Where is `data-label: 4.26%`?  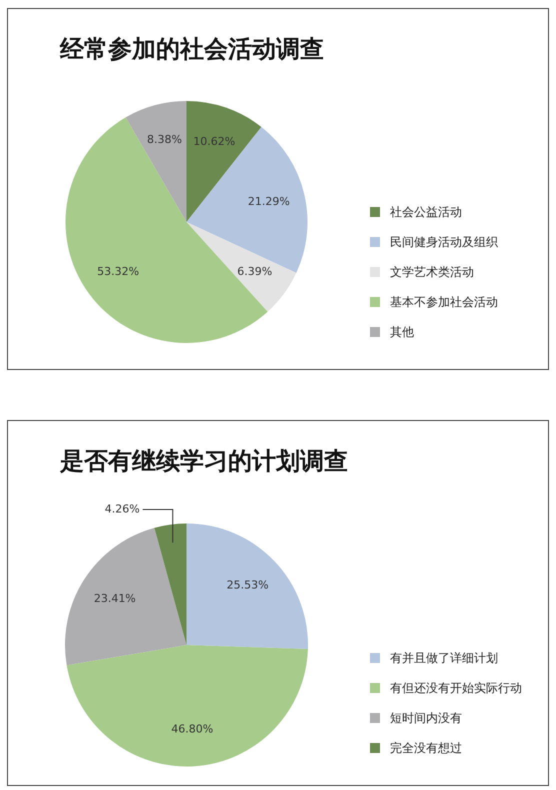 data-label: 4.26% is located at coordinates (122, 509).